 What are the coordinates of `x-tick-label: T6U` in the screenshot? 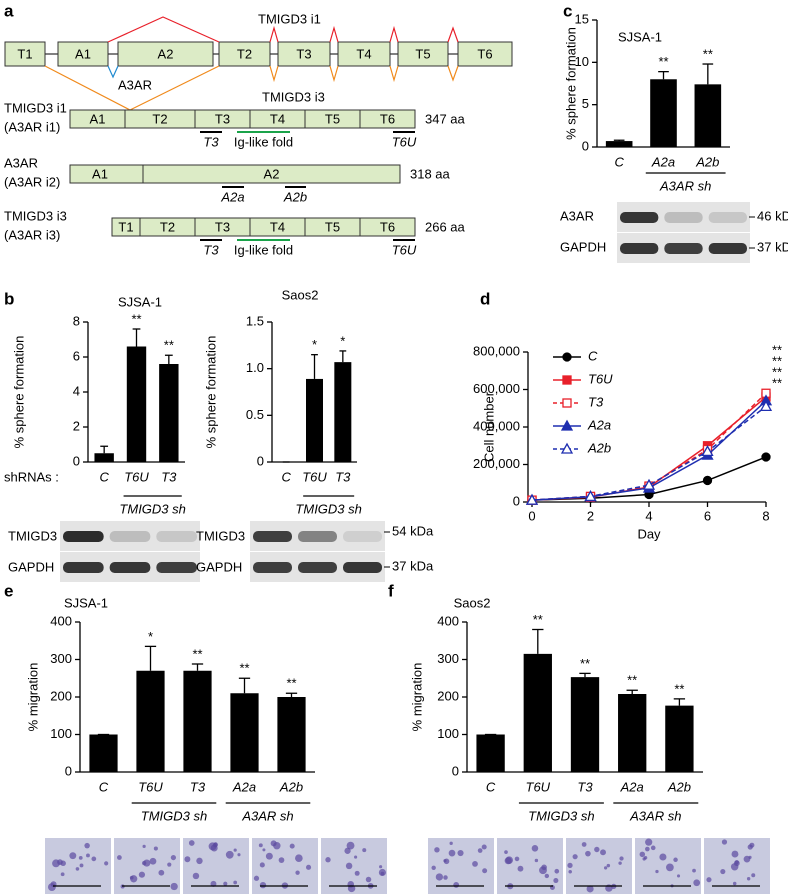 It's located at (150, 786).